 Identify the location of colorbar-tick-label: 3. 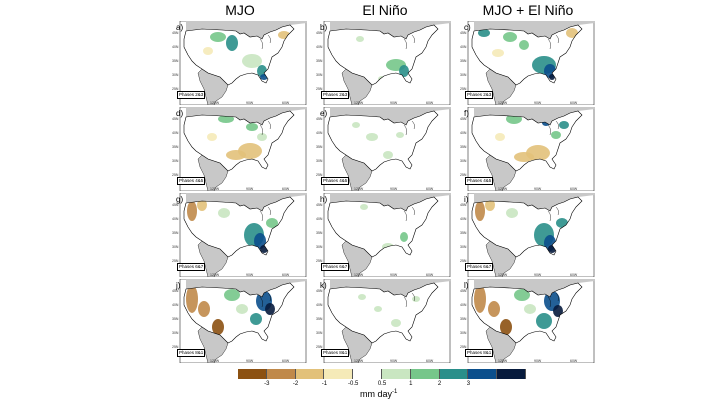
(468, 384).